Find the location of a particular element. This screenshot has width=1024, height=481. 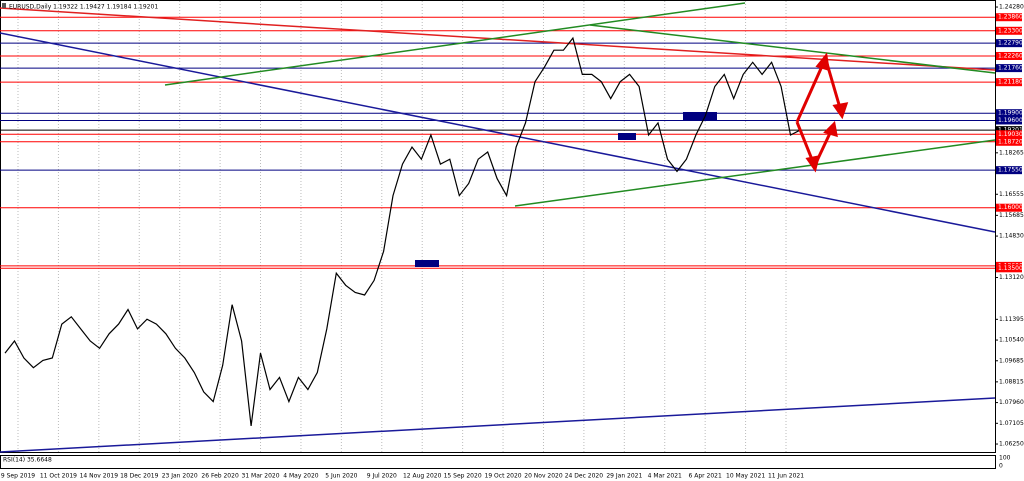

indicator-label: RSI(14) 35.6648 is located at coordinates (27, 460).